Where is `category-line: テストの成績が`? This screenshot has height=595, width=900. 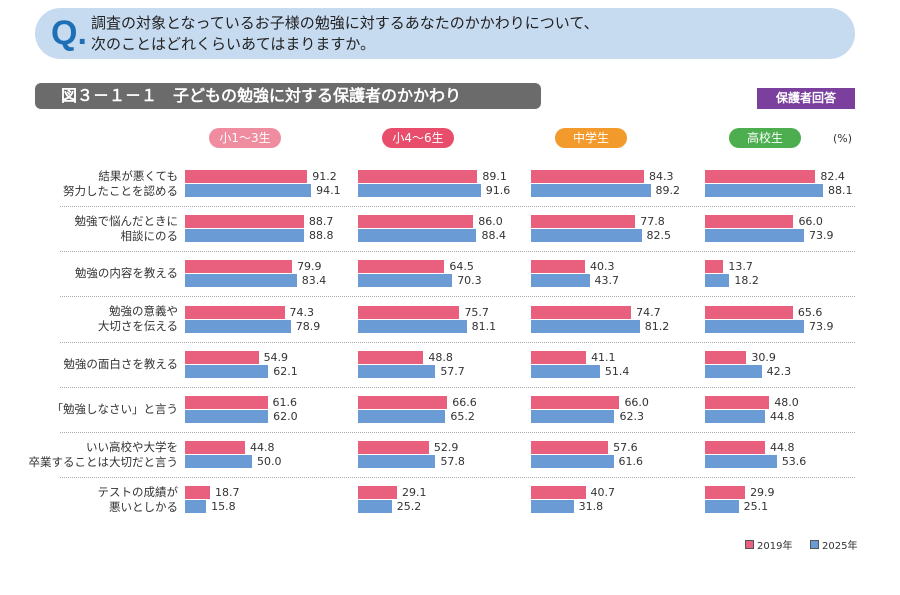
category-line: テストの成績が is located at coordinates (138, 491).